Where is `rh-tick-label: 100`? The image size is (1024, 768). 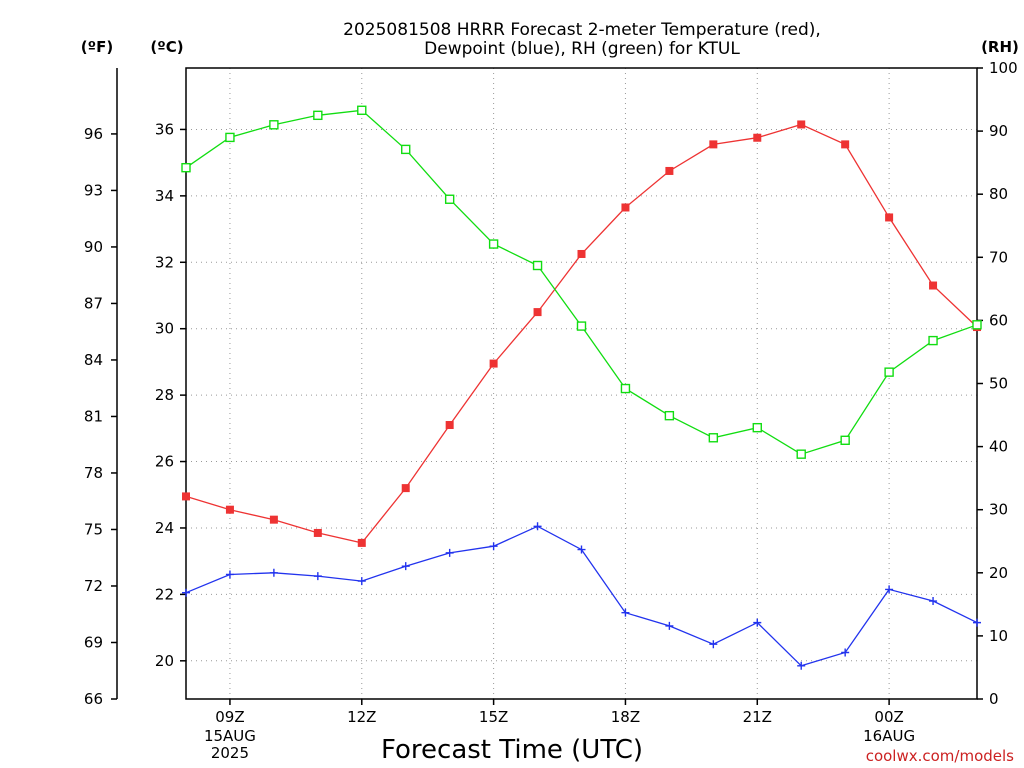 rh-tick-label: 100 is located at coordinates (1003, 68).